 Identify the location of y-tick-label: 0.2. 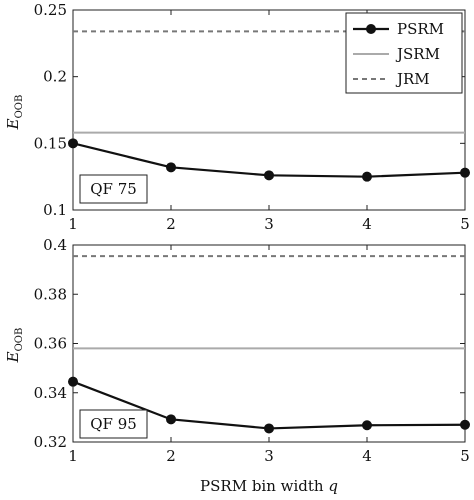
(55, 77).